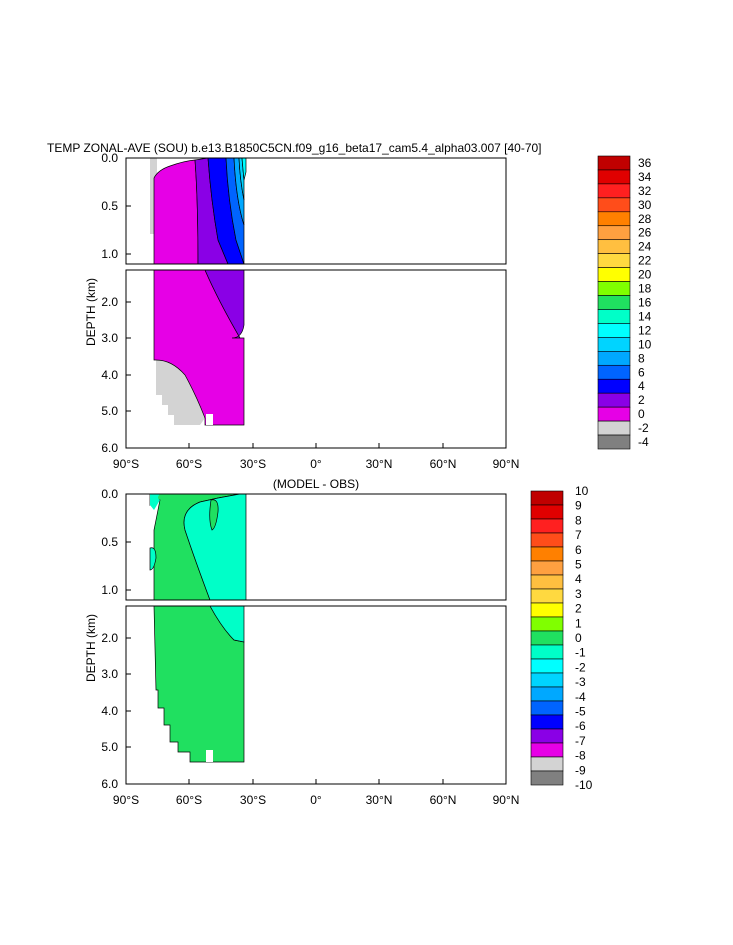  I want to click on panel2-xtick-label: 60°S, so click(189, 800).